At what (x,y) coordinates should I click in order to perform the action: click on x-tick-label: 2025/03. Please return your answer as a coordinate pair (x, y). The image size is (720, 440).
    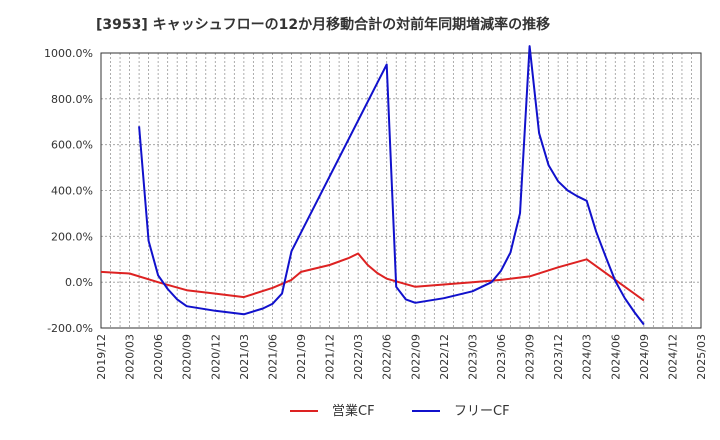
    Looking at the image, I should click on (701, 357).